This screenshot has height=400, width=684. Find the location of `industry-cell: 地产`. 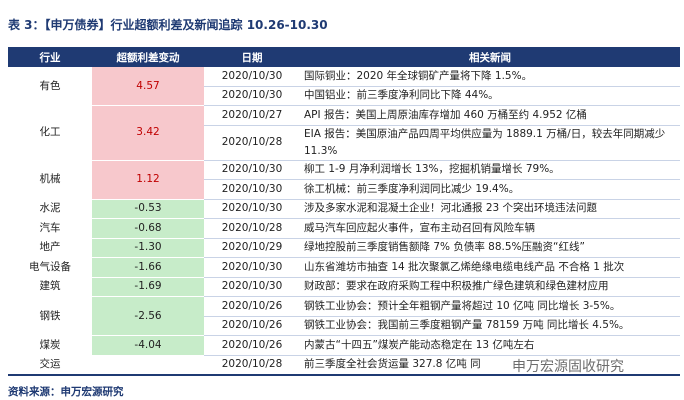

industry-cell: 地产 is located at coordinates (50, 248).